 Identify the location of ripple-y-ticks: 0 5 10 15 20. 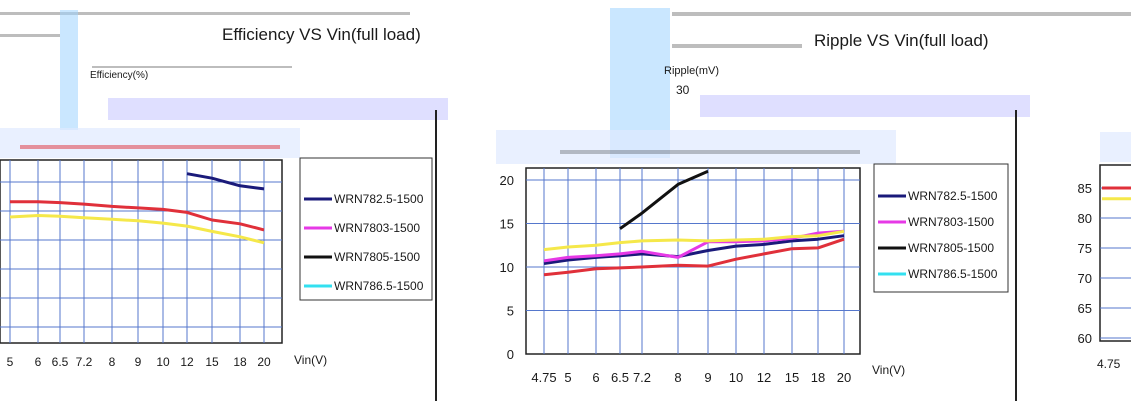
(507, 267).